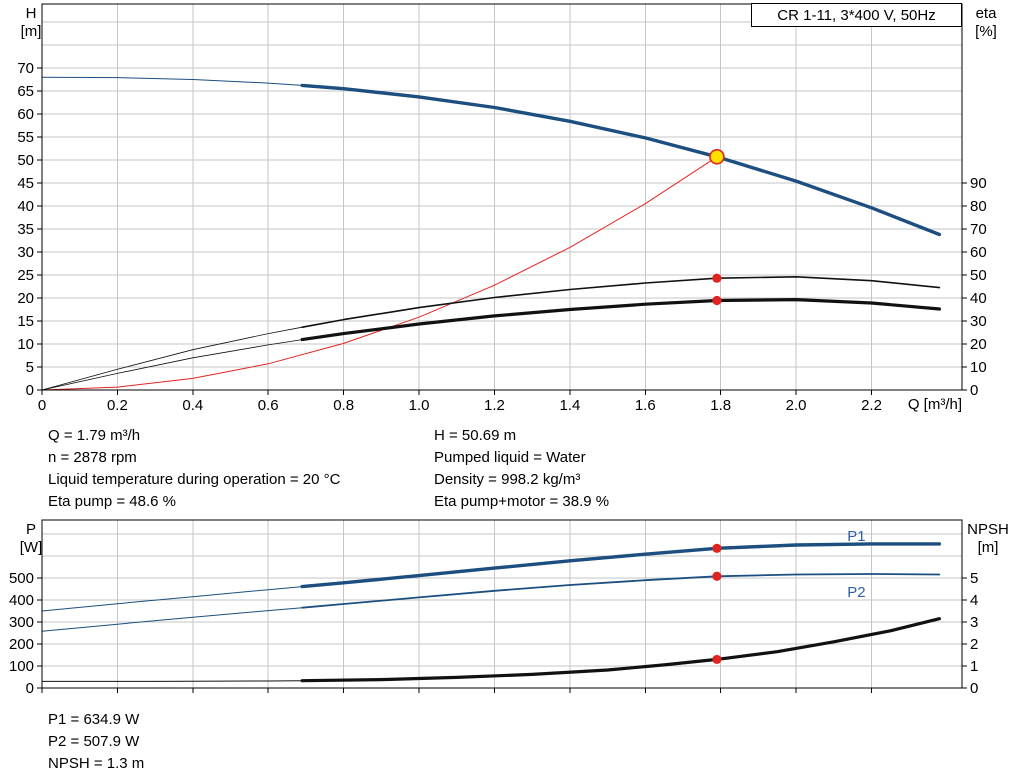  What do you see at coordinates (856, 592) in the screenshot?
I see `p2-curve-label: P2` at bounding box center [856, 592].